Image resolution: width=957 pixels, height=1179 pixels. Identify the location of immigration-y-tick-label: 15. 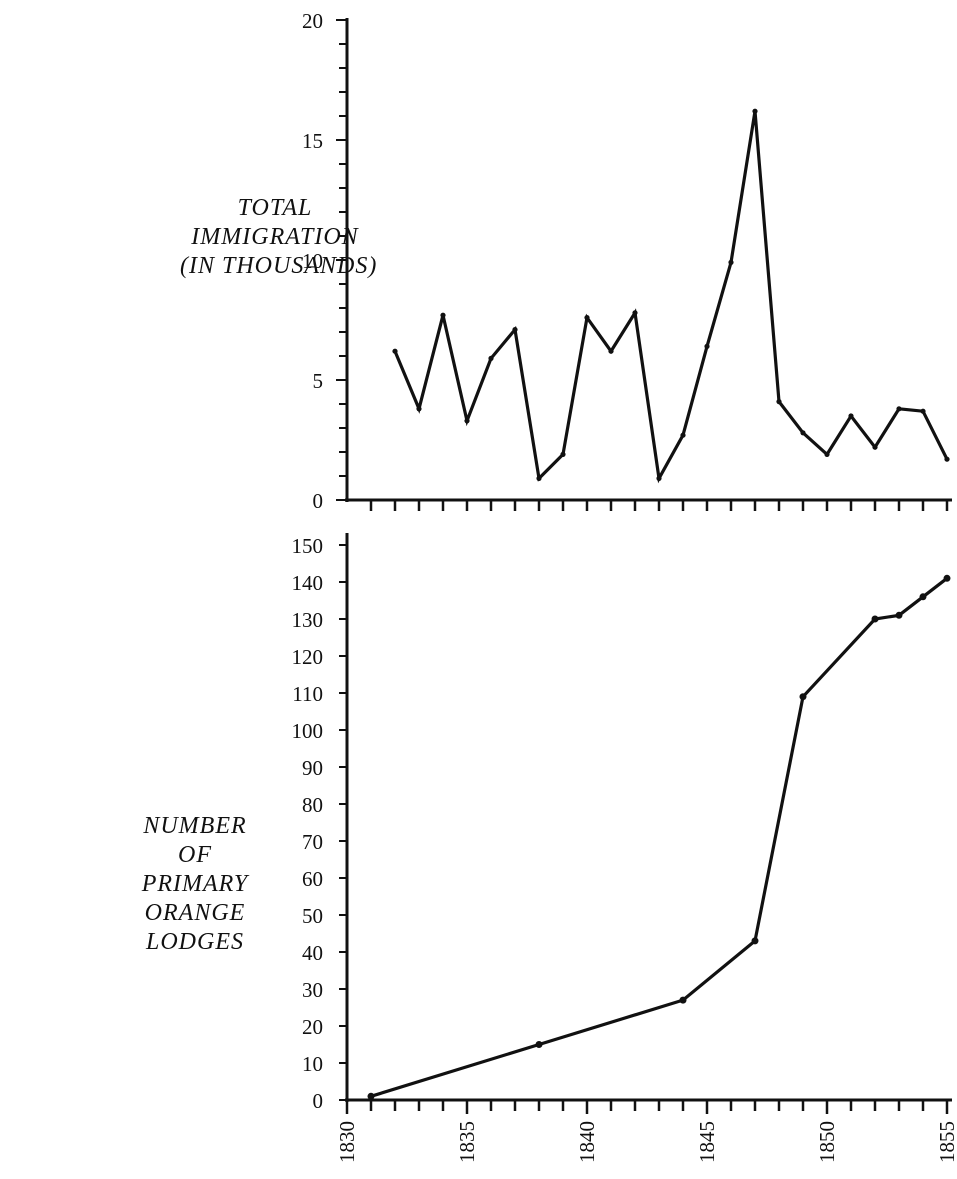
(312, 141).